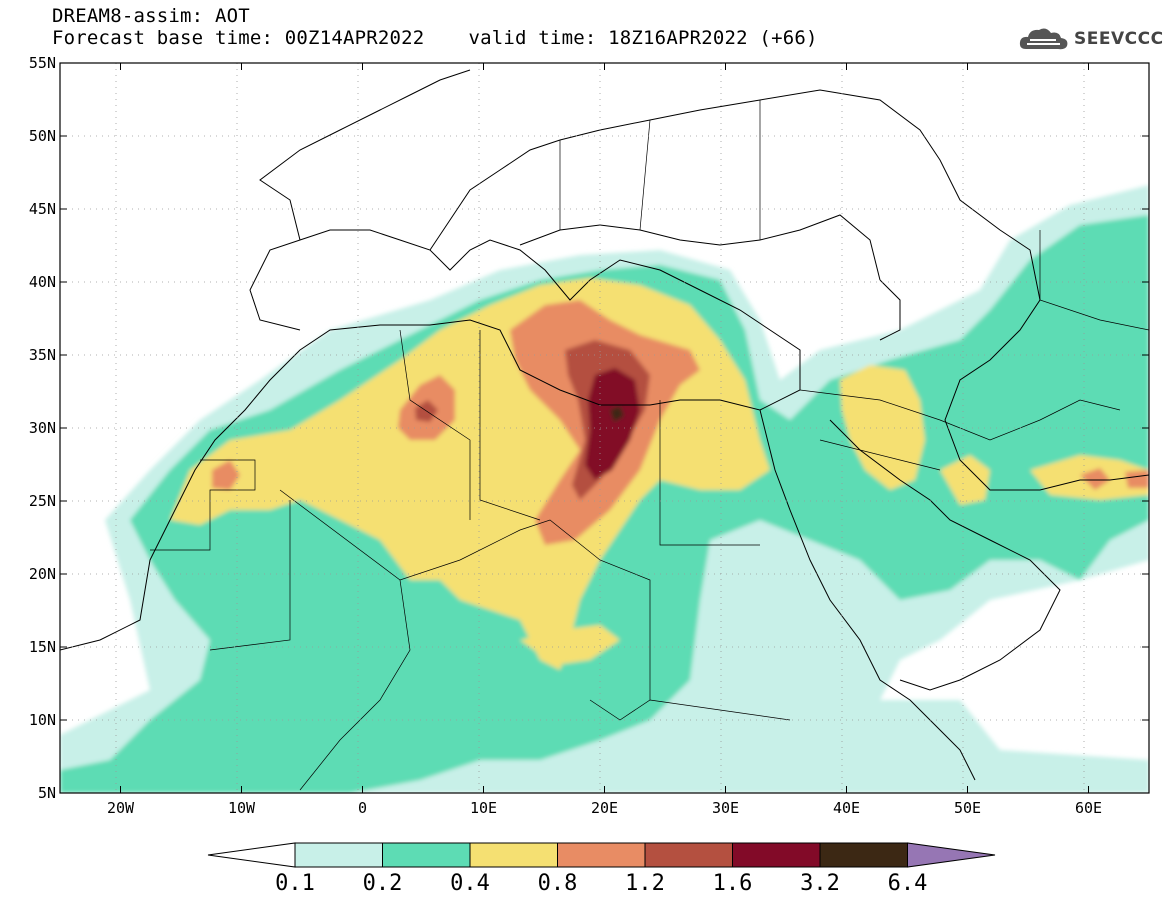 The width and height of the screenshot is (1165, 905). I want to click on lat-tick-label: 45N, so click(42, 209).